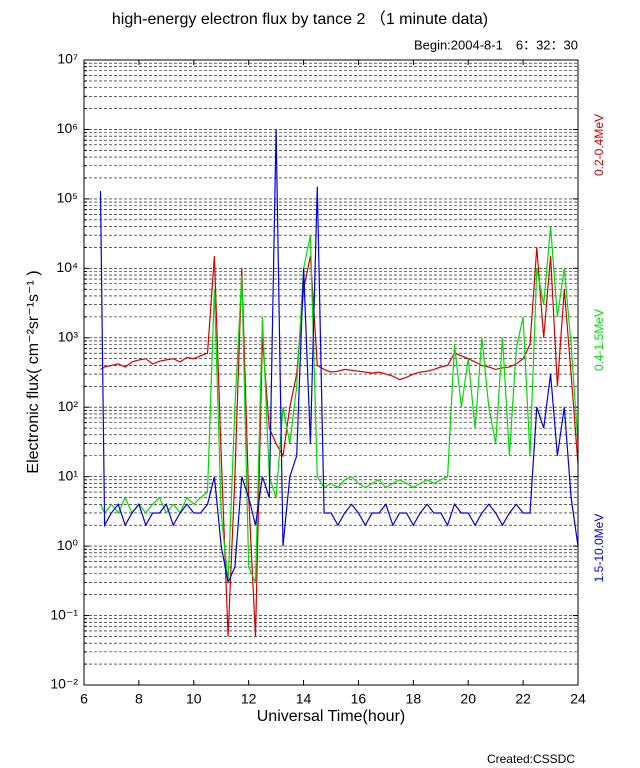  Describe the element at coordinates (531, 759) in the screenshot. I see `footer: Created:CSSDC` at that location.